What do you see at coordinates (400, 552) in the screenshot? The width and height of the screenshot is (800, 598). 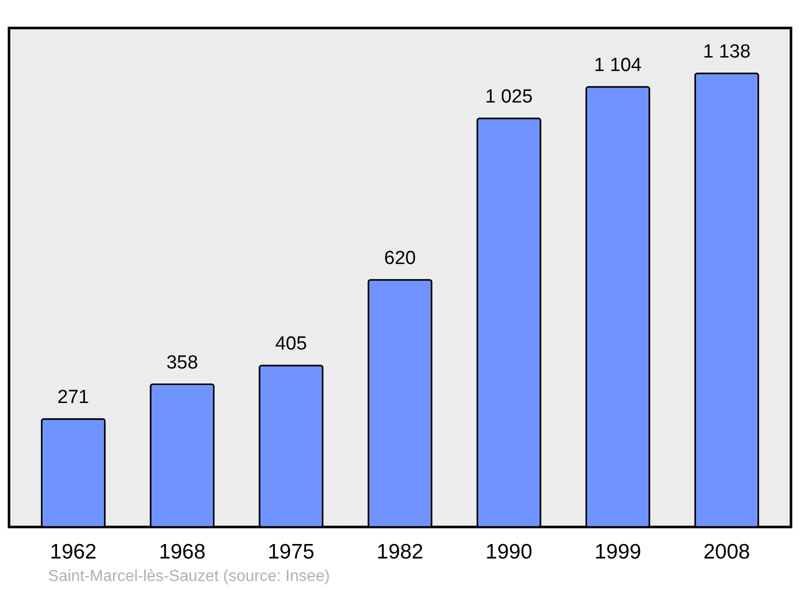 I see `x-tick-label: 1982` at bounding box center [400, 552].